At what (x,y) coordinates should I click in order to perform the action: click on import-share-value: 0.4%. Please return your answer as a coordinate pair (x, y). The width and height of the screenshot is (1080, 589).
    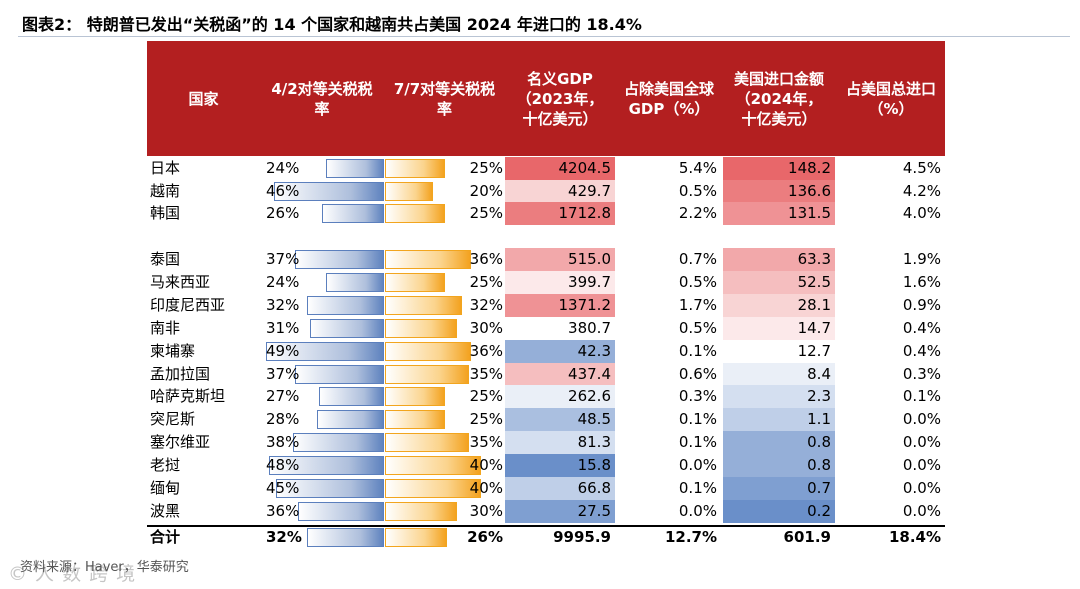
    Looking at the image, I should click on (921, 327).